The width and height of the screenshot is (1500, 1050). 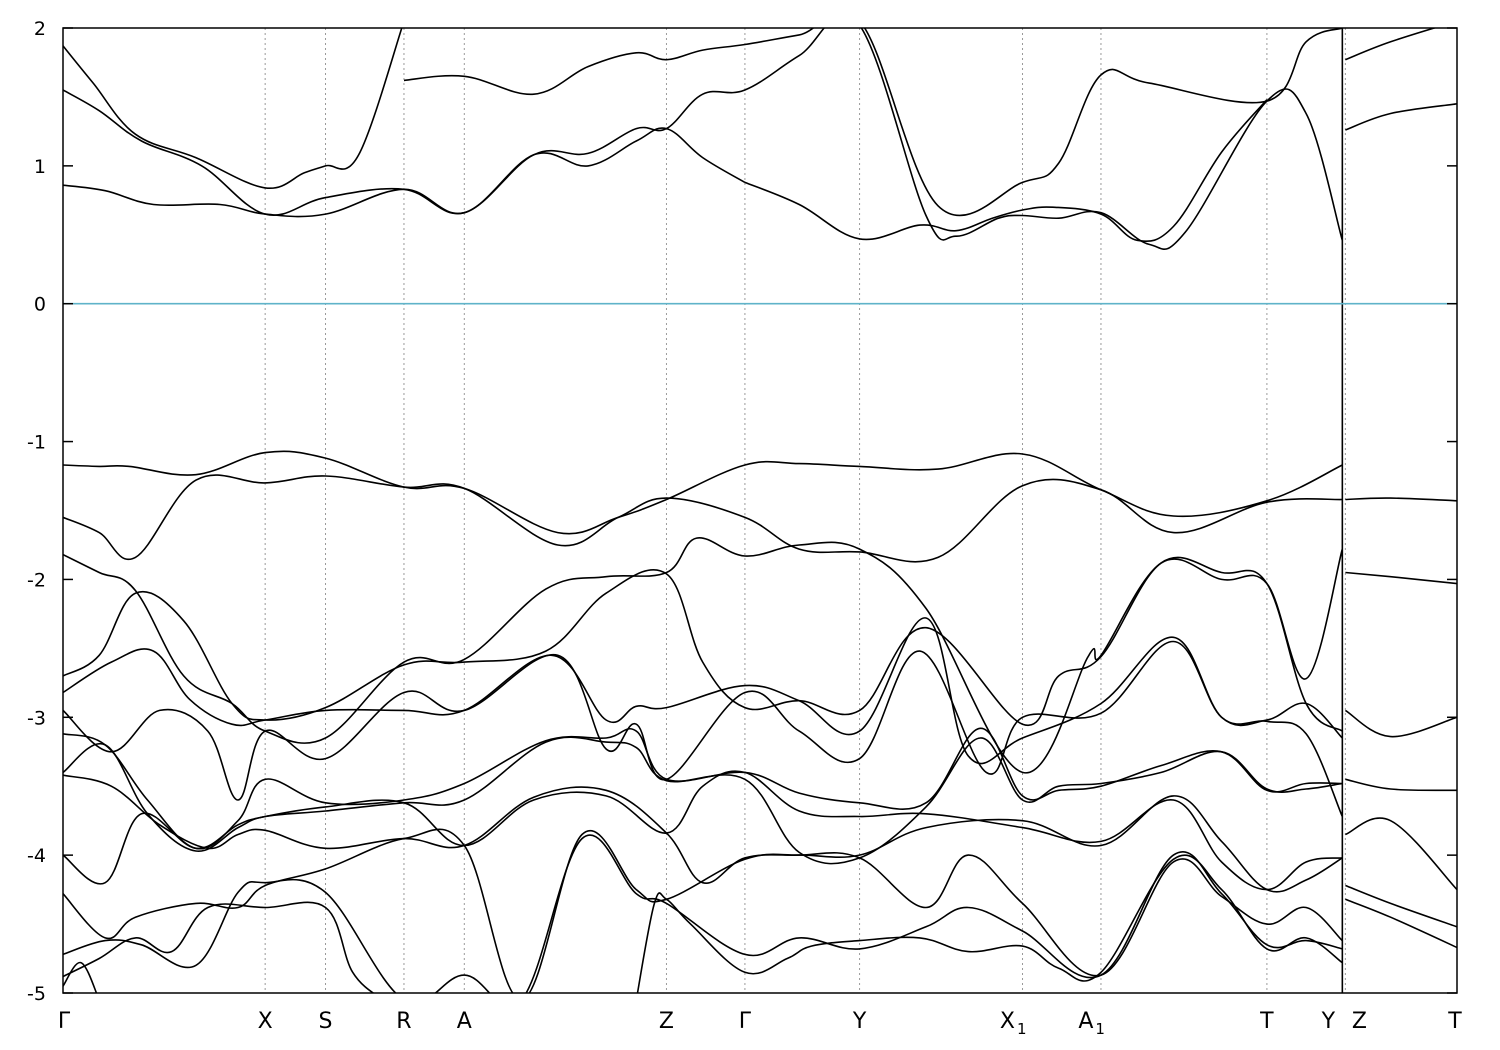 I want to click on kpoint-label-1: X, so click(x=265, y=1021).